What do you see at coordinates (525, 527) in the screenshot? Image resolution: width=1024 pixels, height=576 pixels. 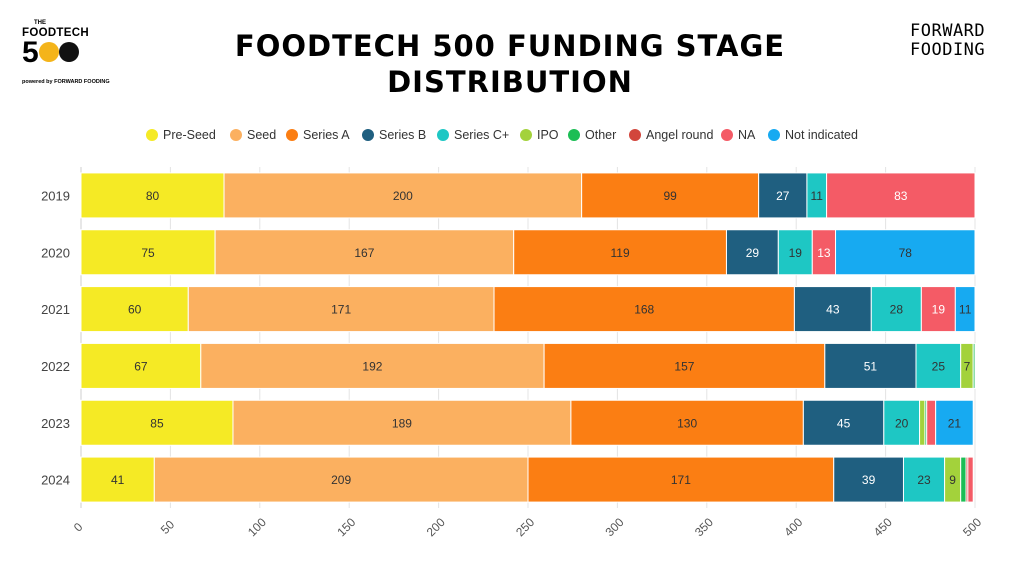 I see `x-tick-label: 250` at bounding box center [525, 527].